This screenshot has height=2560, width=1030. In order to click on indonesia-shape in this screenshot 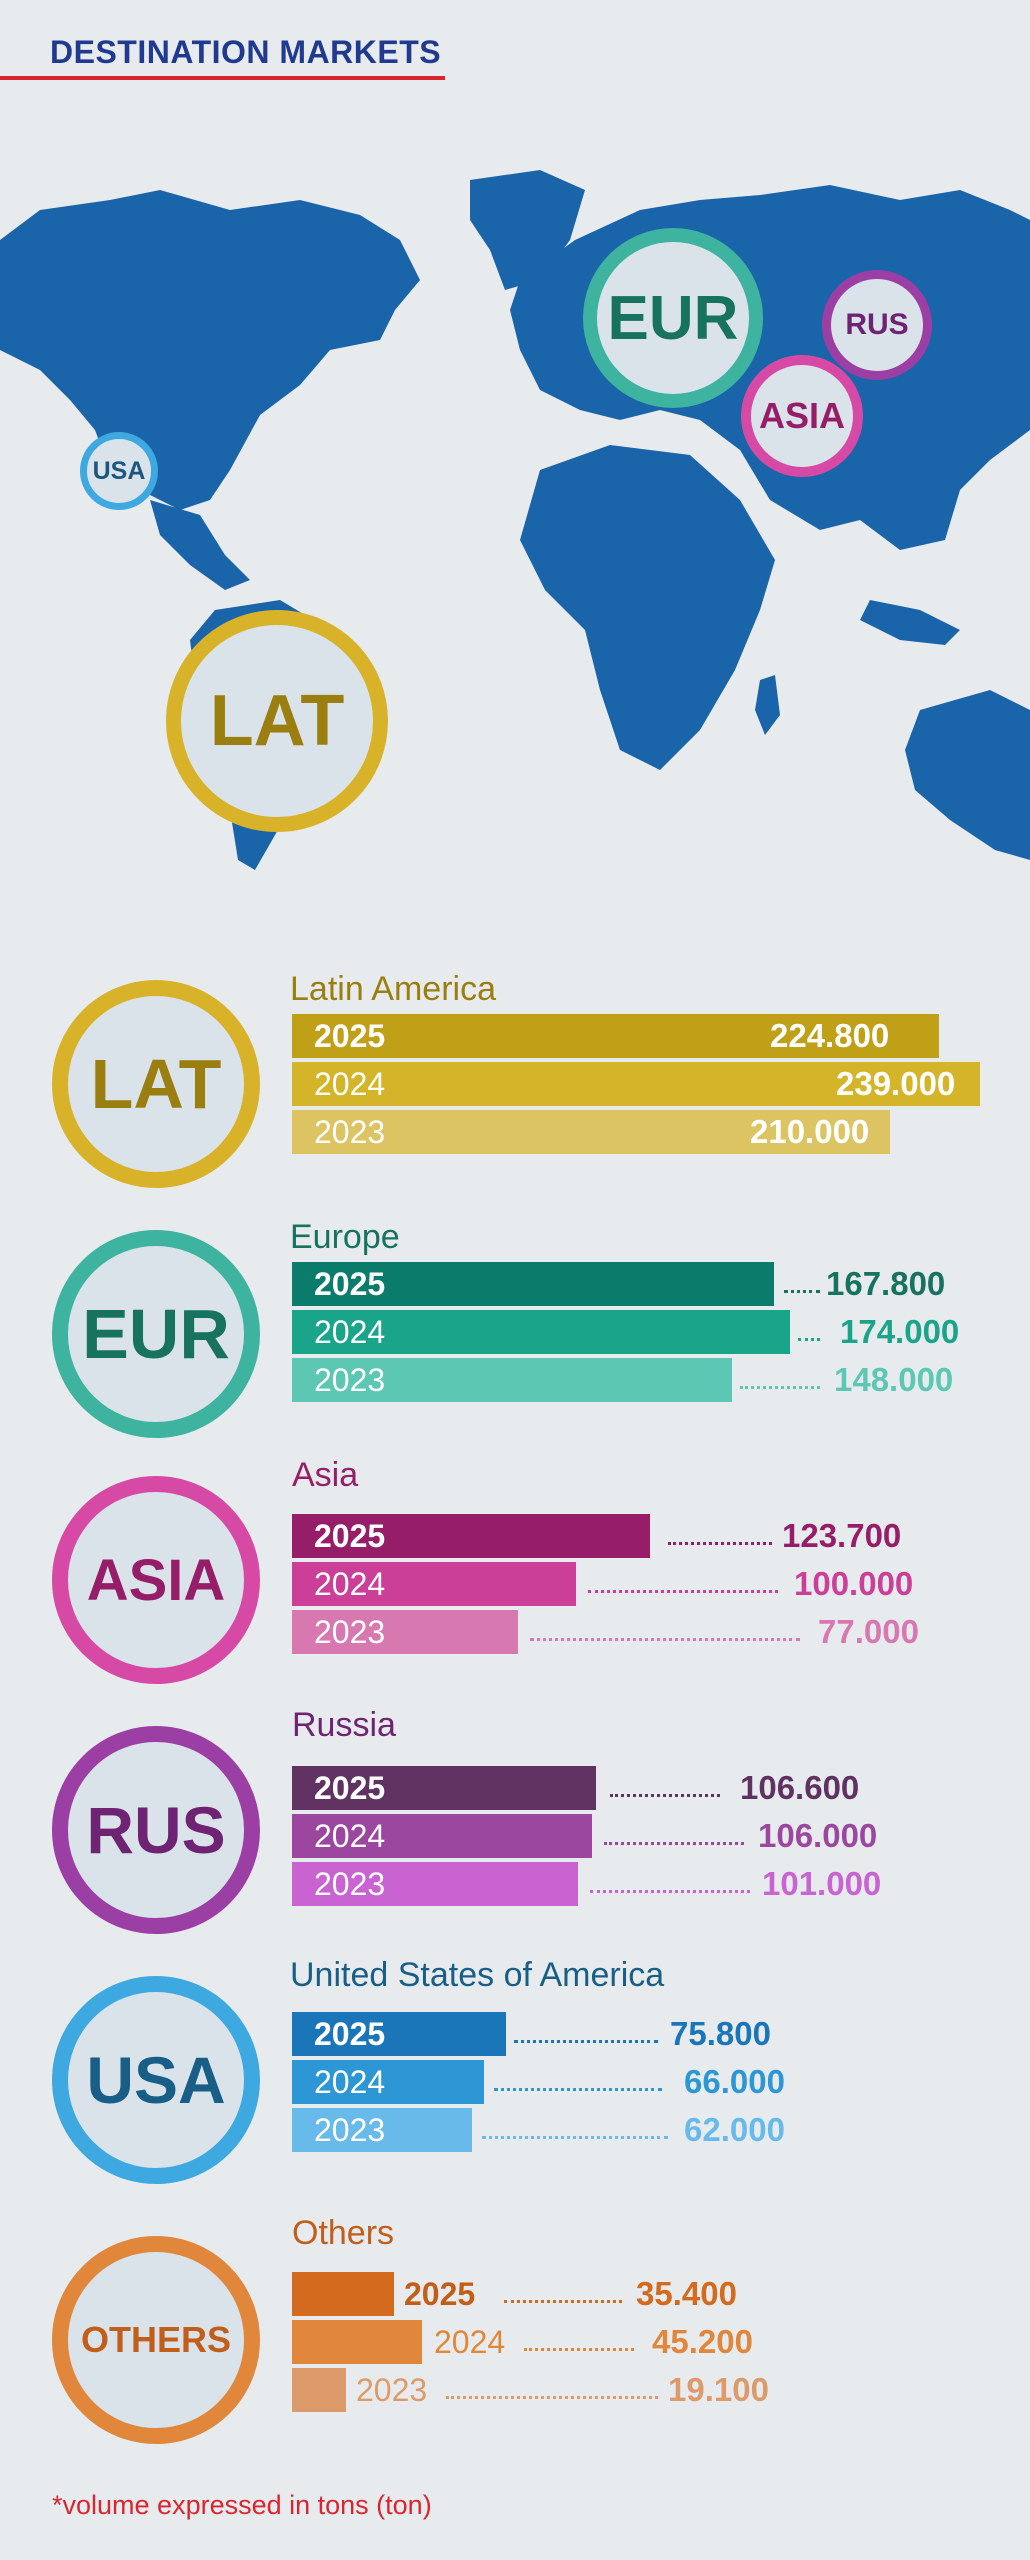, I will do `click(910, 622)`.